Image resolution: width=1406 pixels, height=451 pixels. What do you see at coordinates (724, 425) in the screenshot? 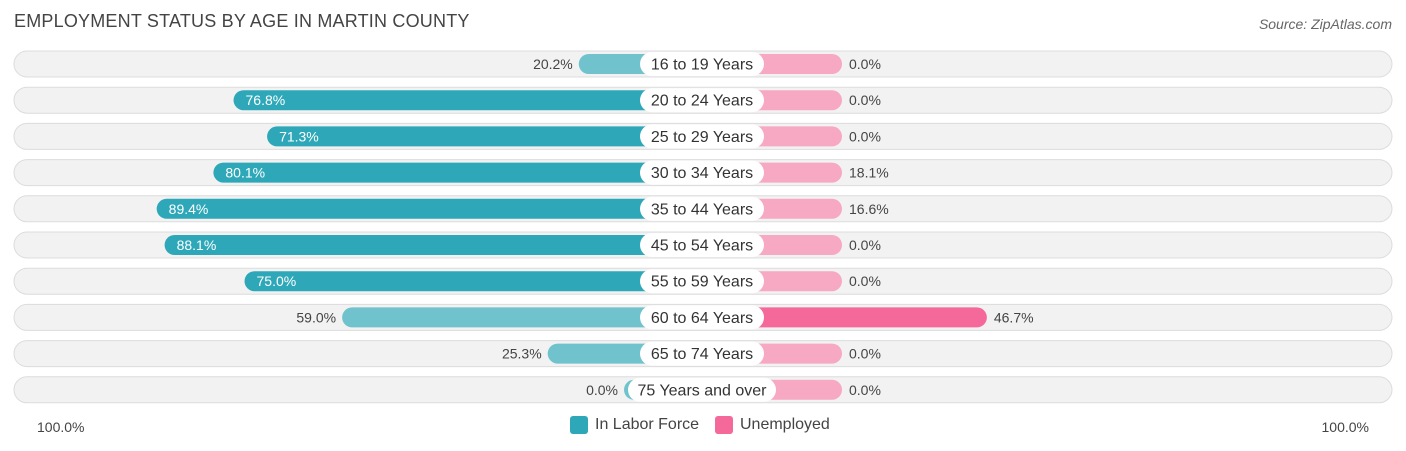
I see `legend-swatch-unemployed` at bounding box center [724, 425].